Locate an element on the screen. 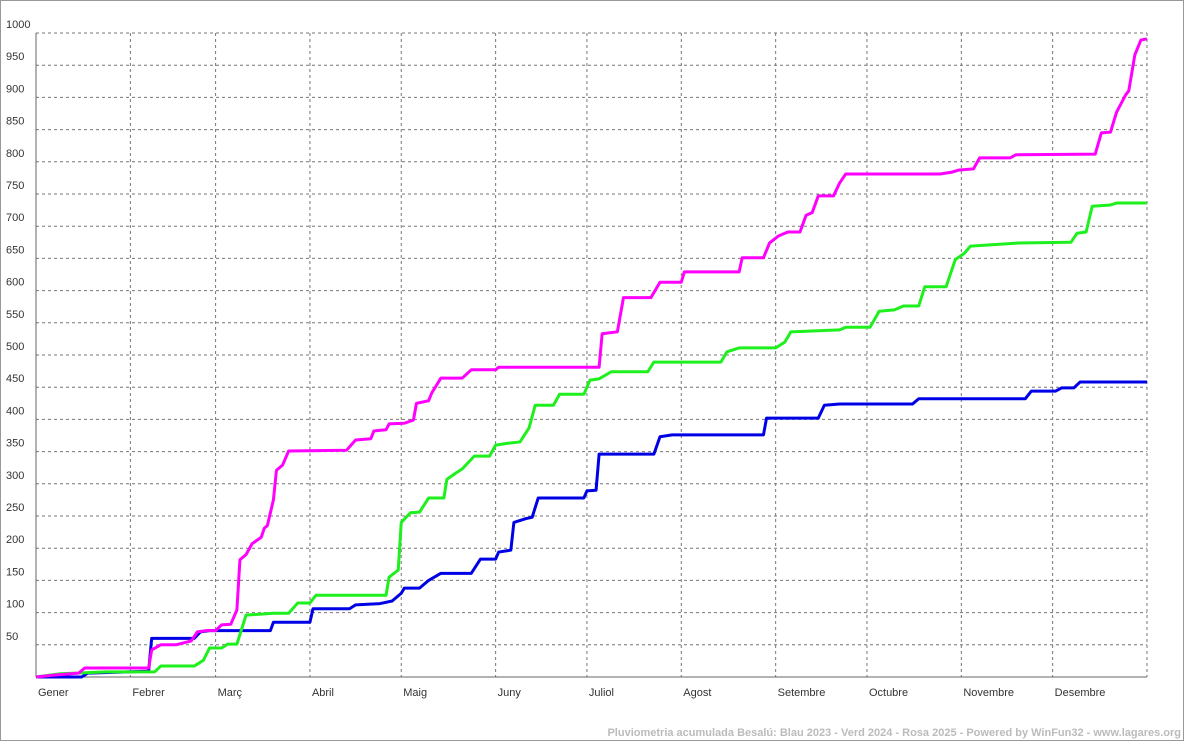 The image size is (1184, 741). x-tick-label: Agost is located at coordinates (697, 693).